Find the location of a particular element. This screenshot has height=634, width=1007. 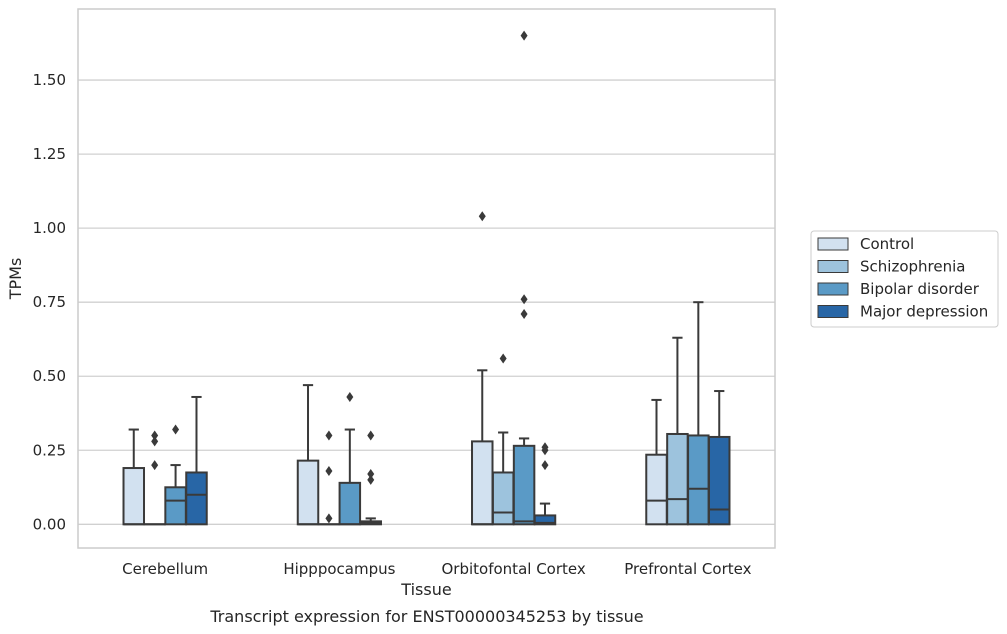

y-tick-label: 0.75 is located at coordinates (49, 302).